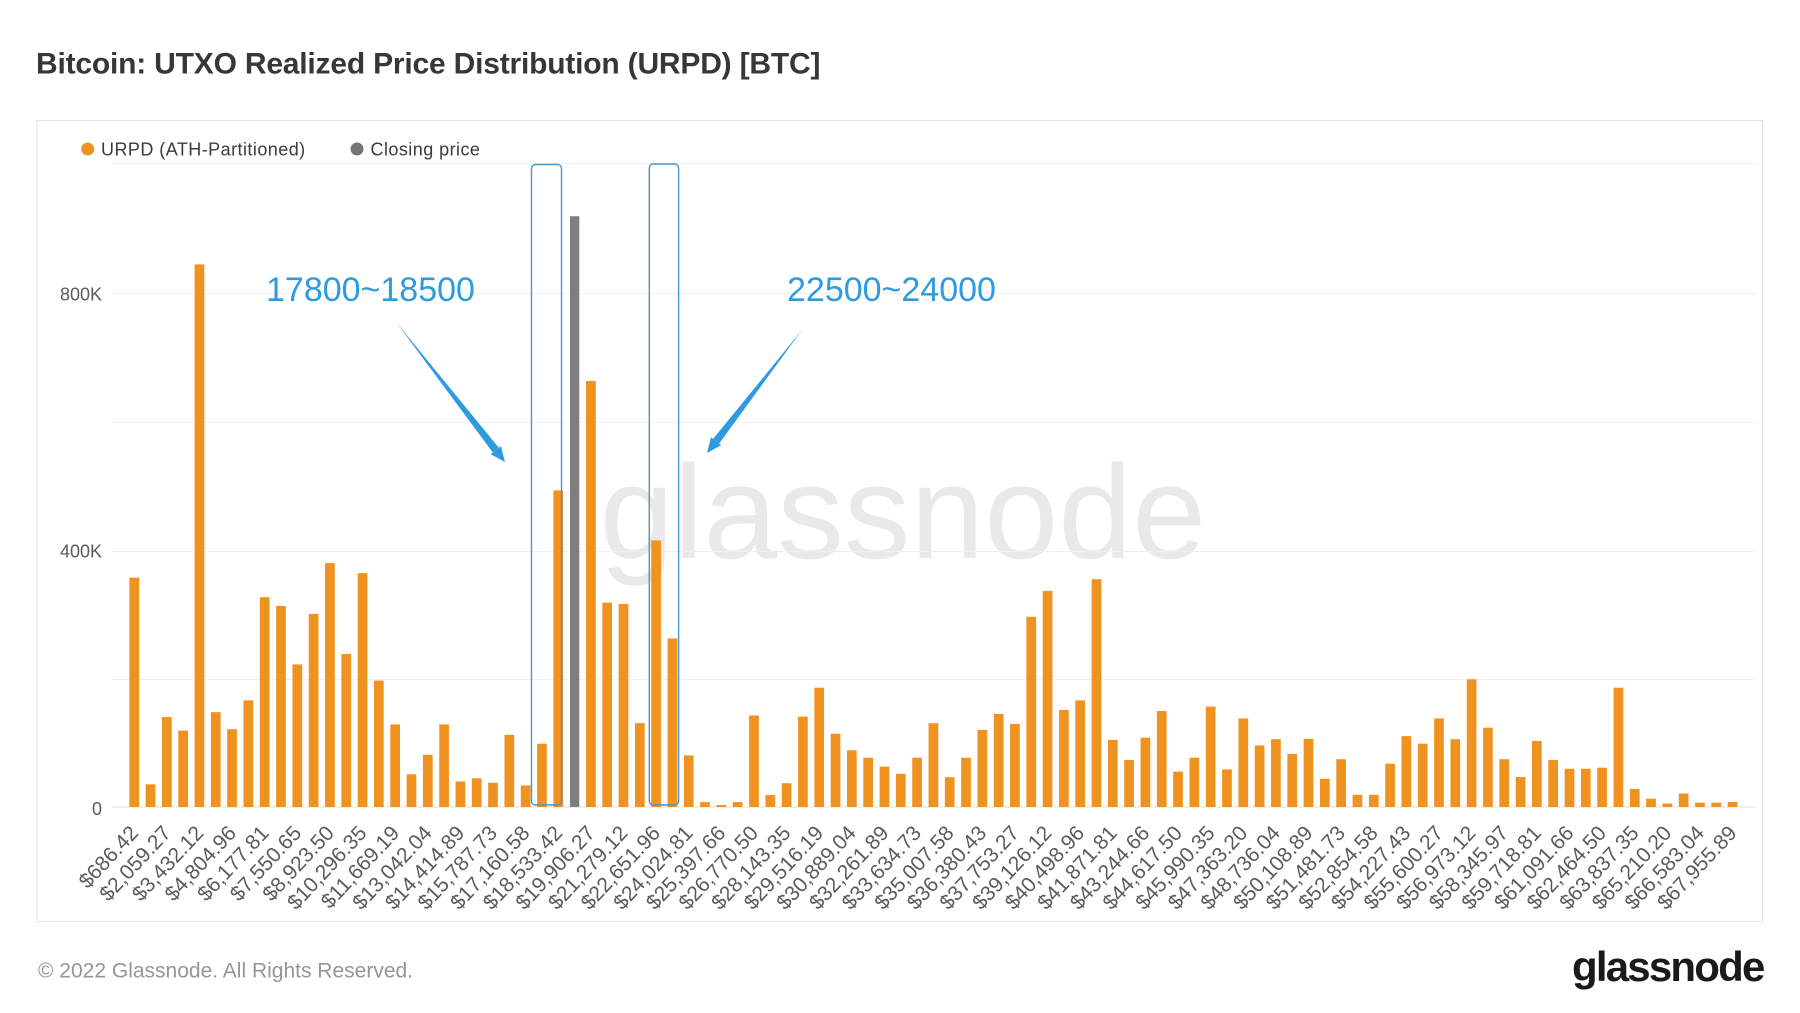  Describe the element at coordinates (891, 290) in the screenshot. I see `svg-text: 22500~24000` at that location.